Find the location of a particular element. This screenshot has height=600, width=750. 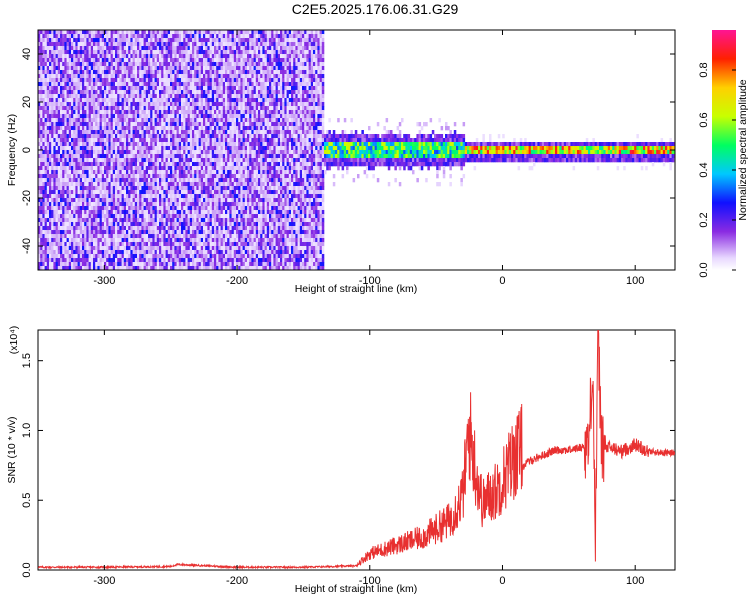

chart-title: C2E5.2025.176.06.31.G29 is located at coordinates (375, 9).